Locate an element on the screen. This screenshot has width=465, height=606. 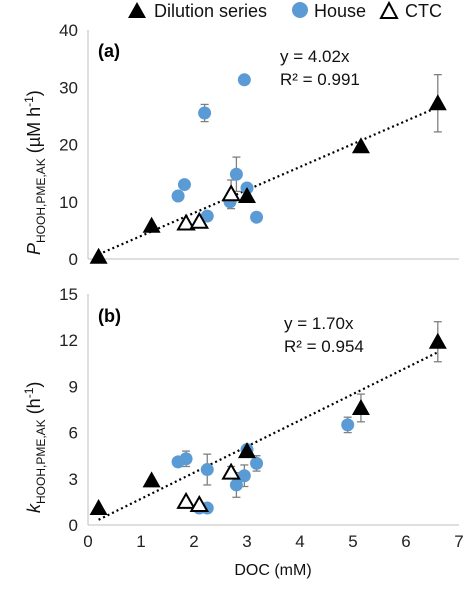
panel-label: (b) is located at coordinates (109, 316).